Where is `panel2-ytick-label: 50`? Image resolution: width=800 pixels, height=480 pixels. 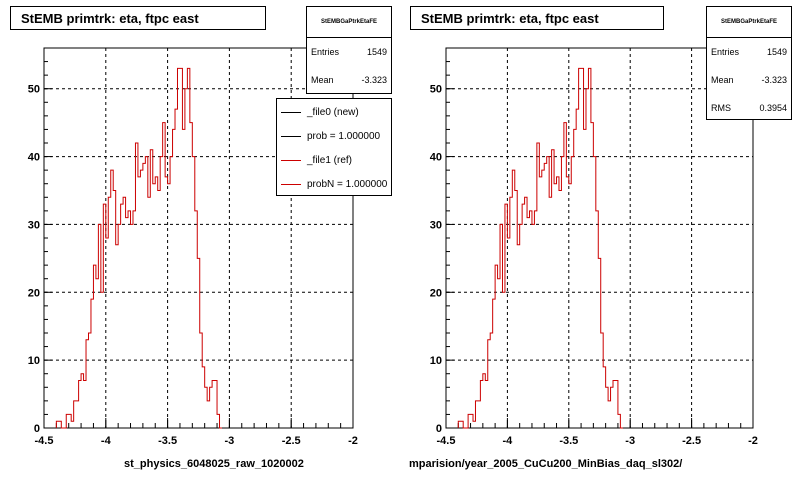
panel2-ytick-label: 50 is located at coordinates (436, 90).